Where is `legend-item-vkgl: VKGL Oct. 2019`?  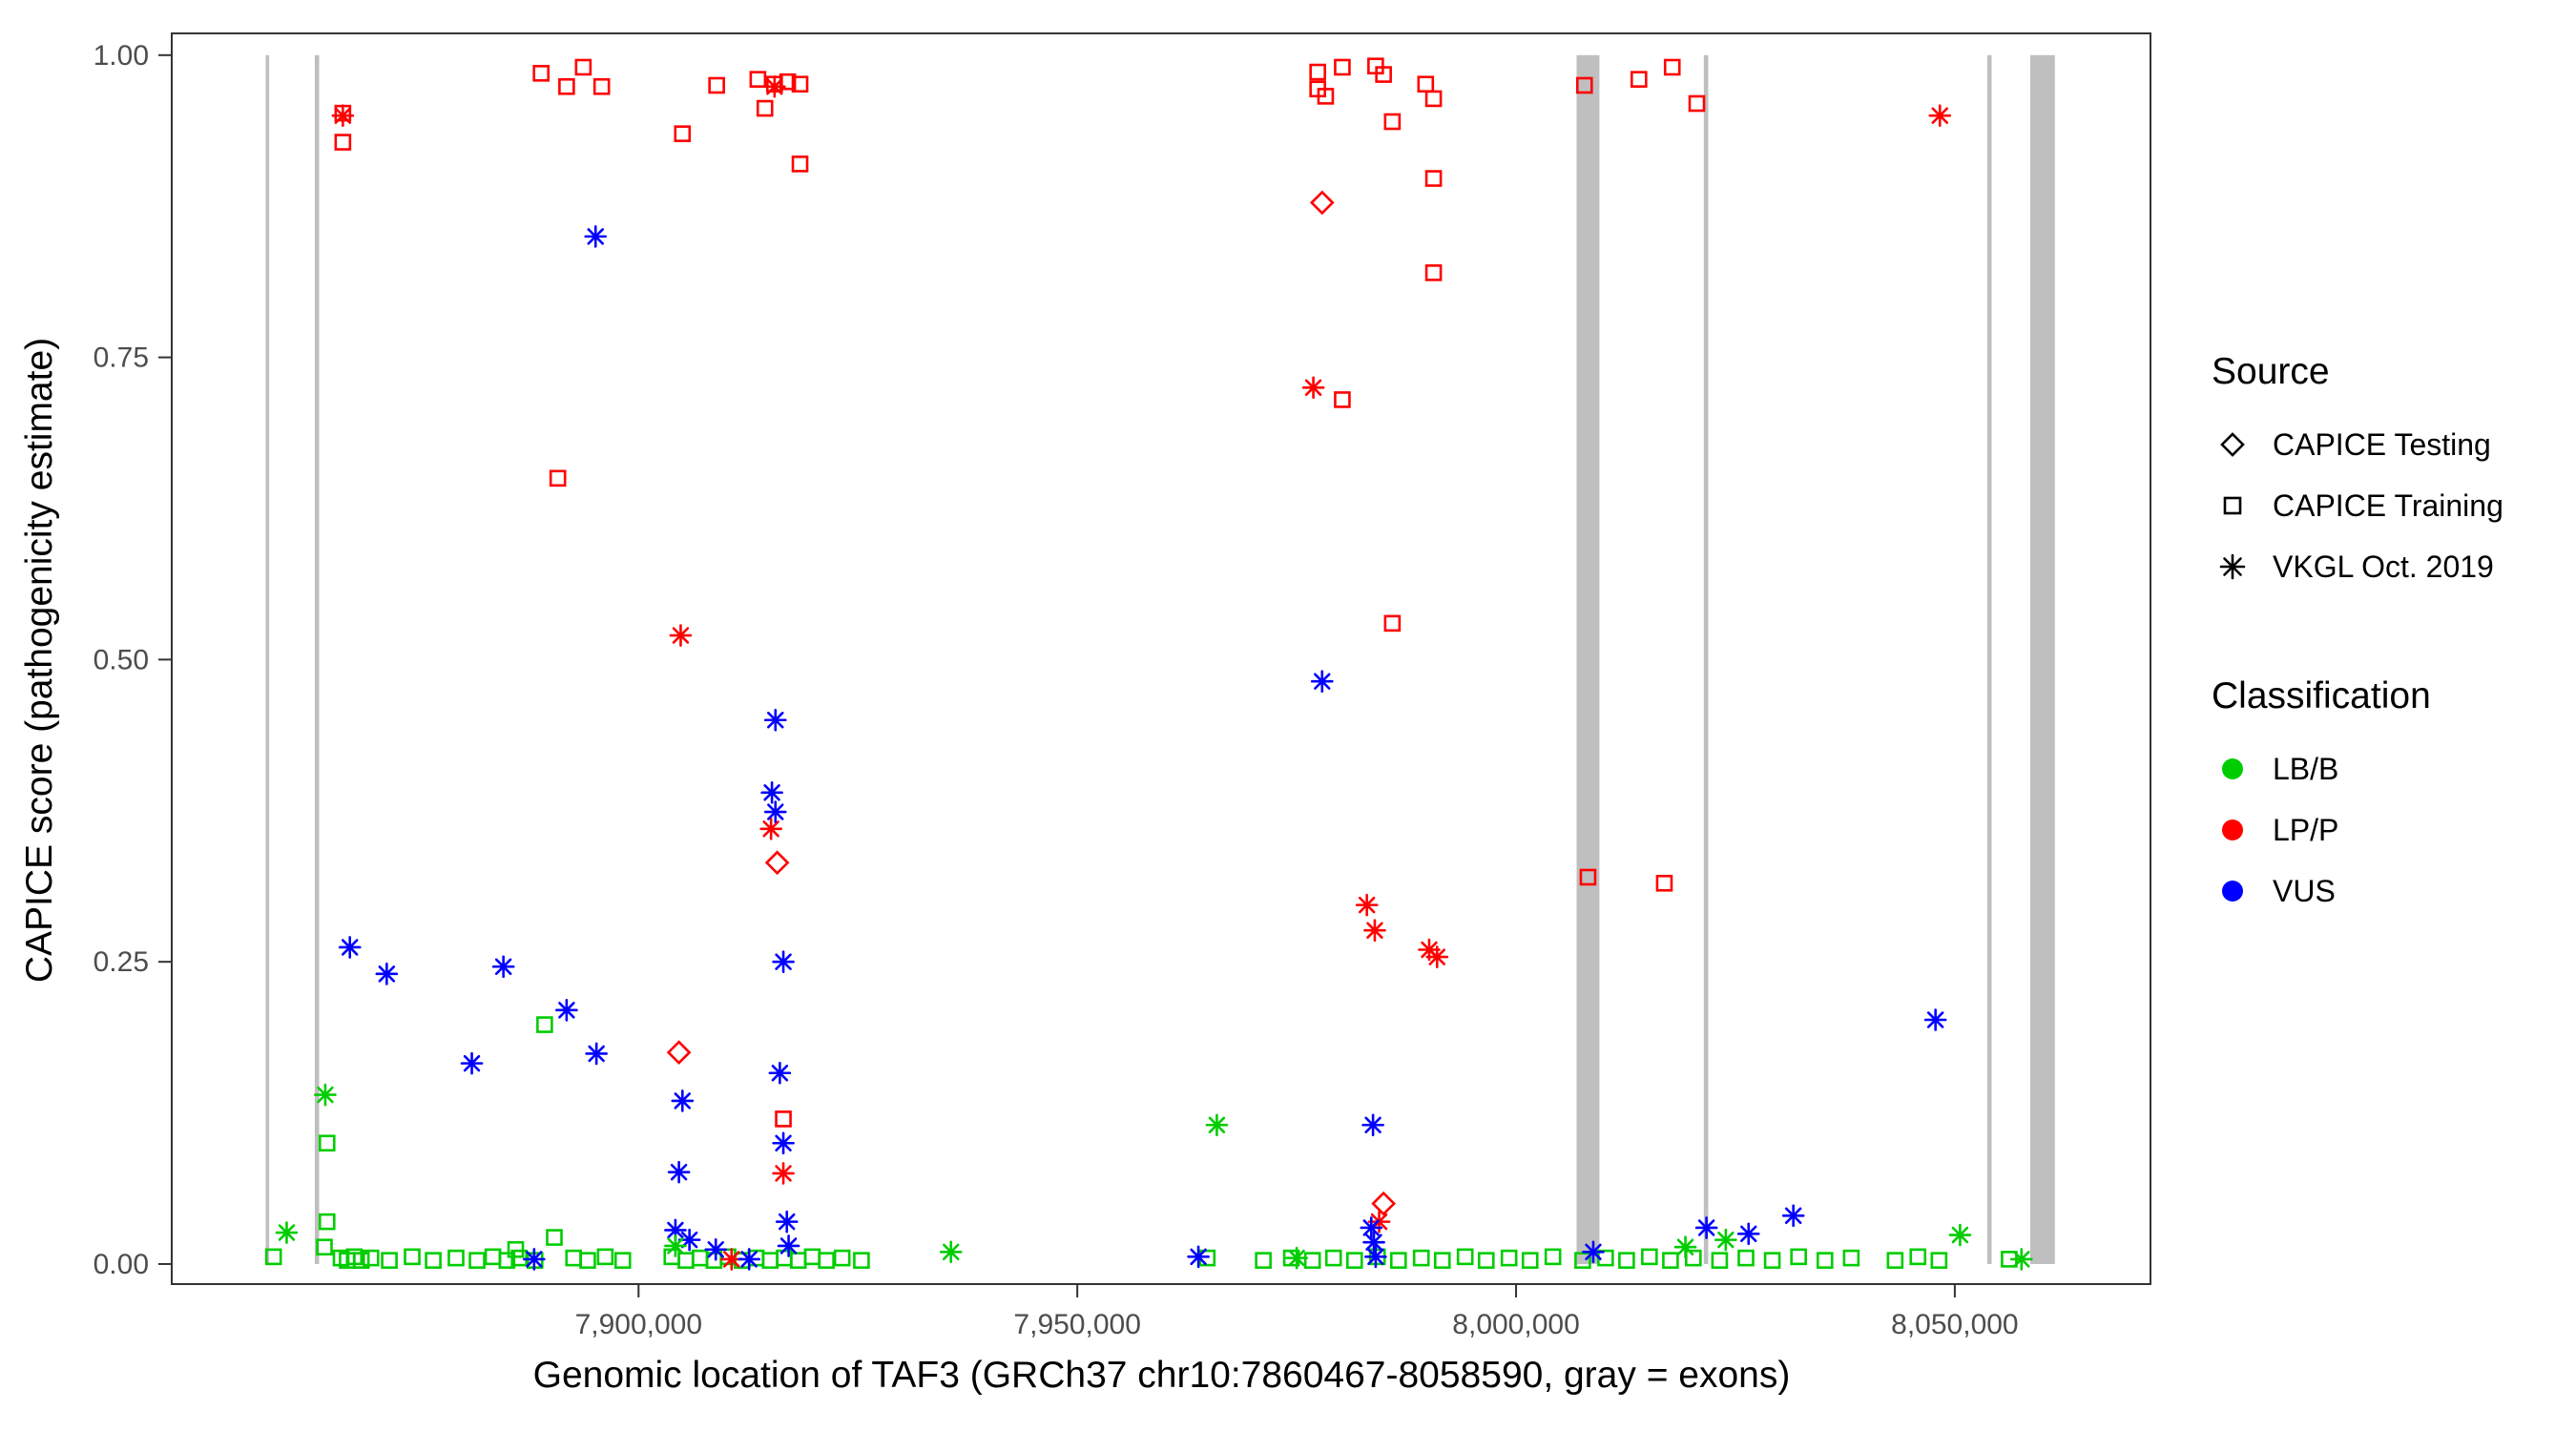 legend-item-vkgl: VKGL Oct. 2019 is located at coordinates (2357, 567).